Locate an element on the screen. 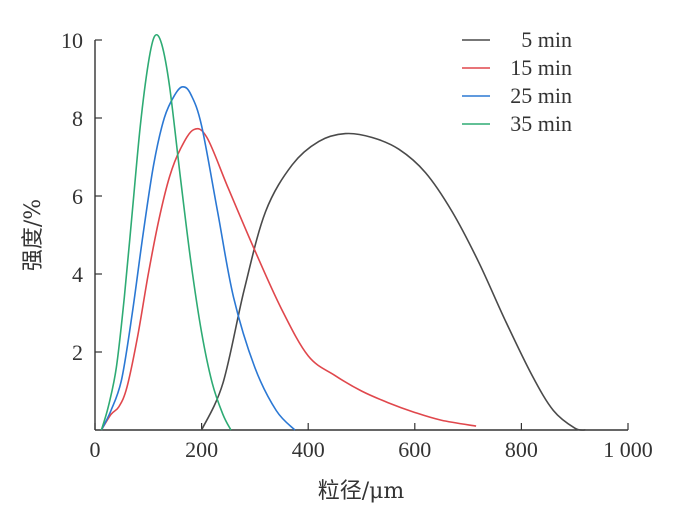  x-axis-label: 粒径/μm is located at coordinates (361, 491).